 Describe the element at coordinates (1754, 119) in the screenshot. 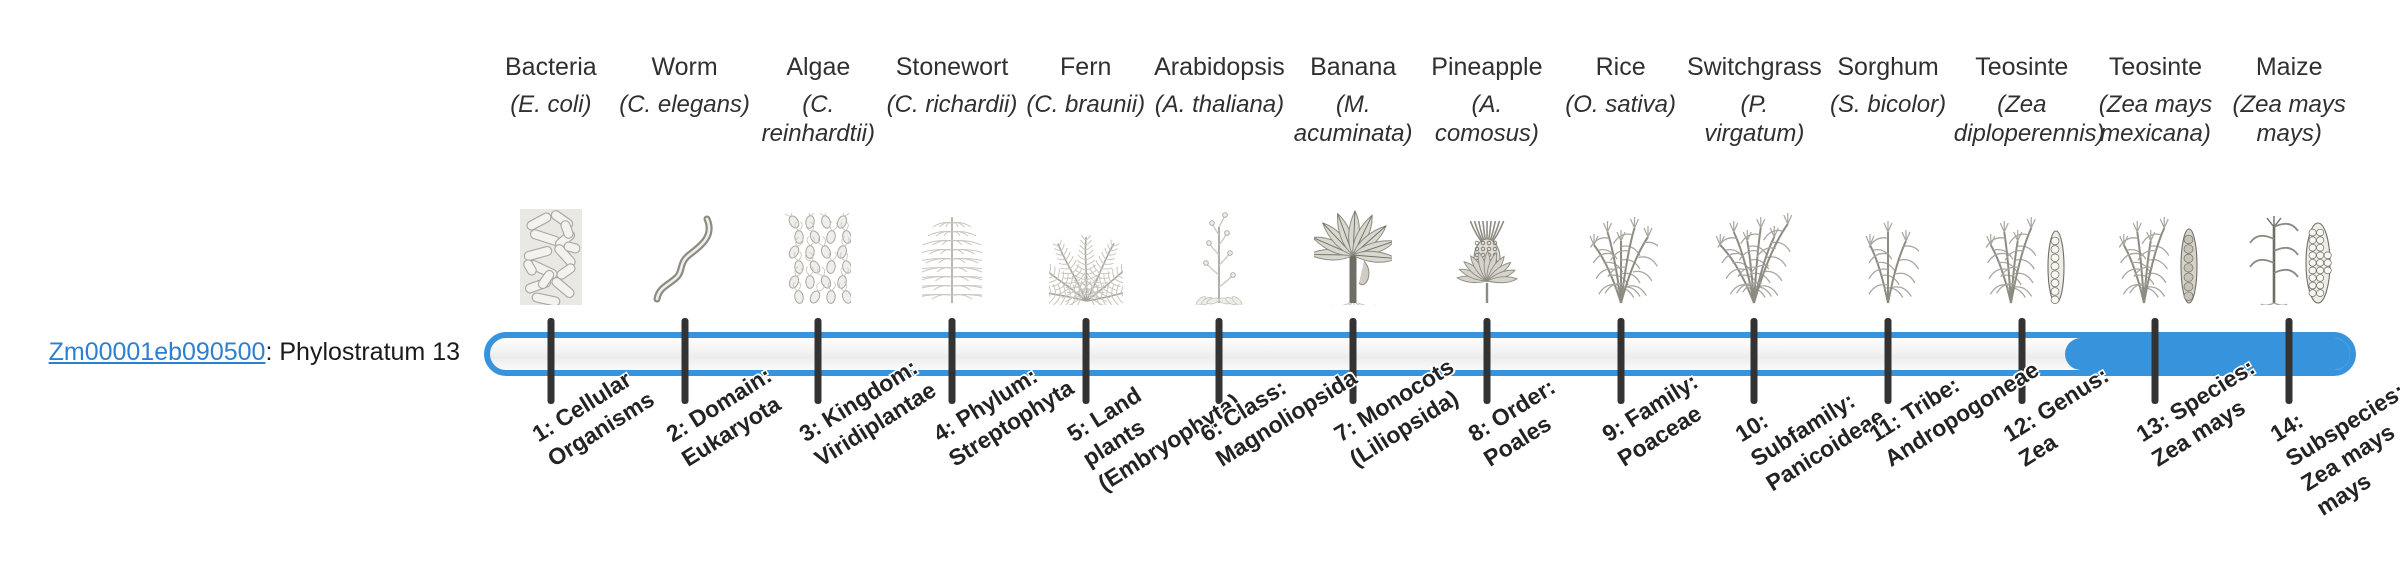

I see `species-latin-name: (P. virgatum)` at that location.